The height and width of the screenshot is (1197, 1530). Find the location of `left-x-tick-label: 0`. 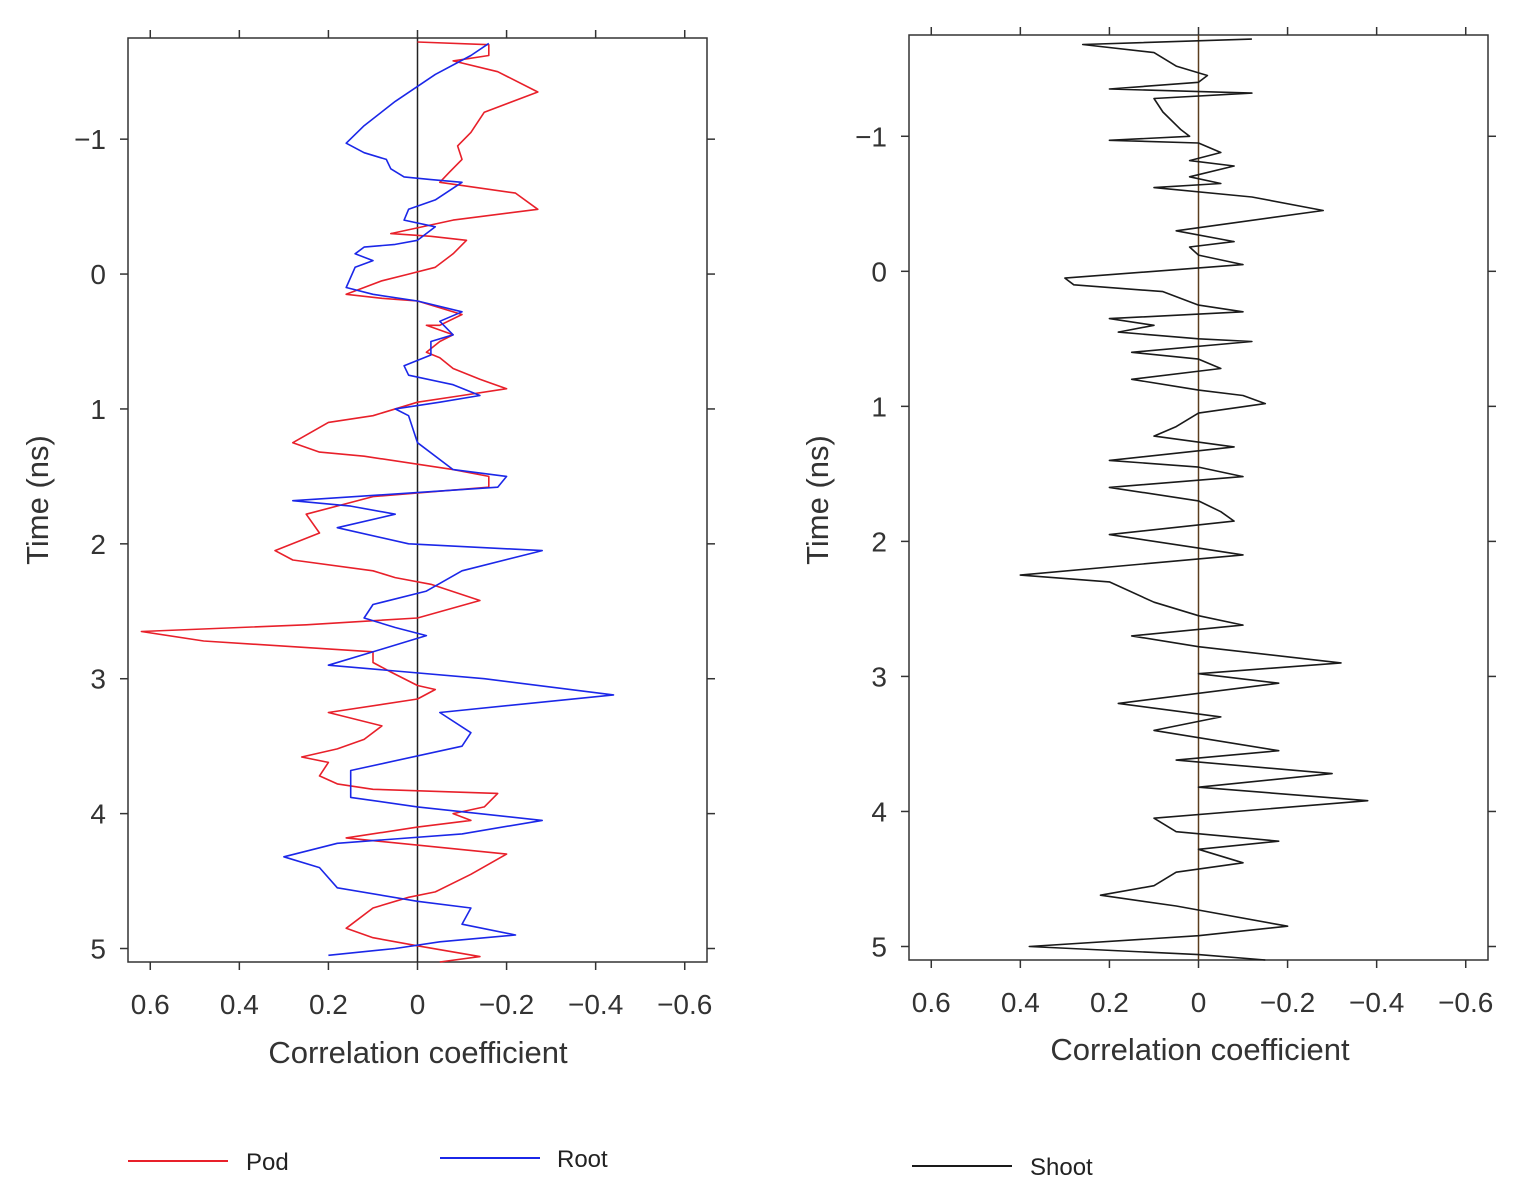

left-x-tick-label: 0 is located at coordinates (418, 1004).